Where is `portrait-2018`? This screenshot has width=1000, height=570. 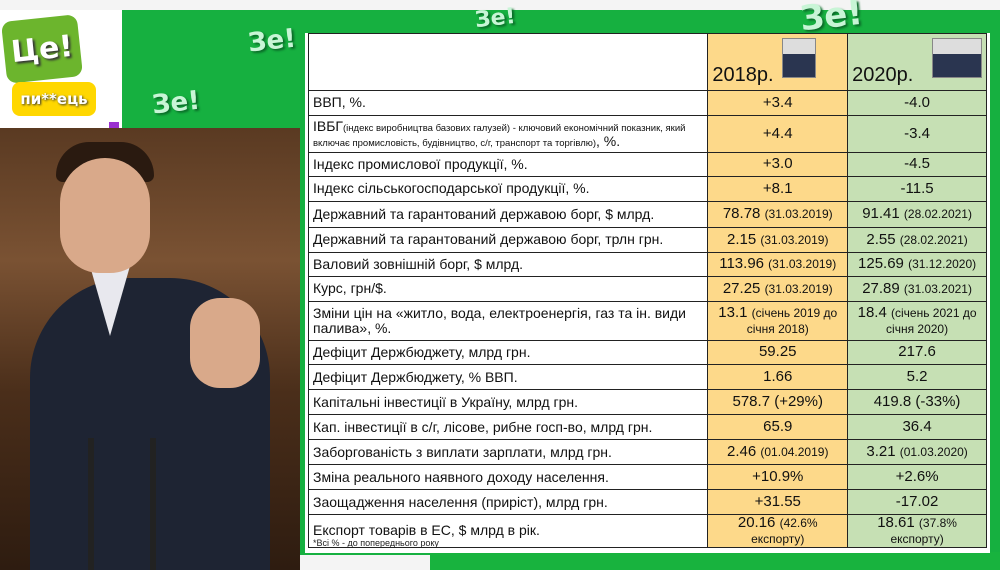
portrait-2018 is located at coordinates (799, 58).